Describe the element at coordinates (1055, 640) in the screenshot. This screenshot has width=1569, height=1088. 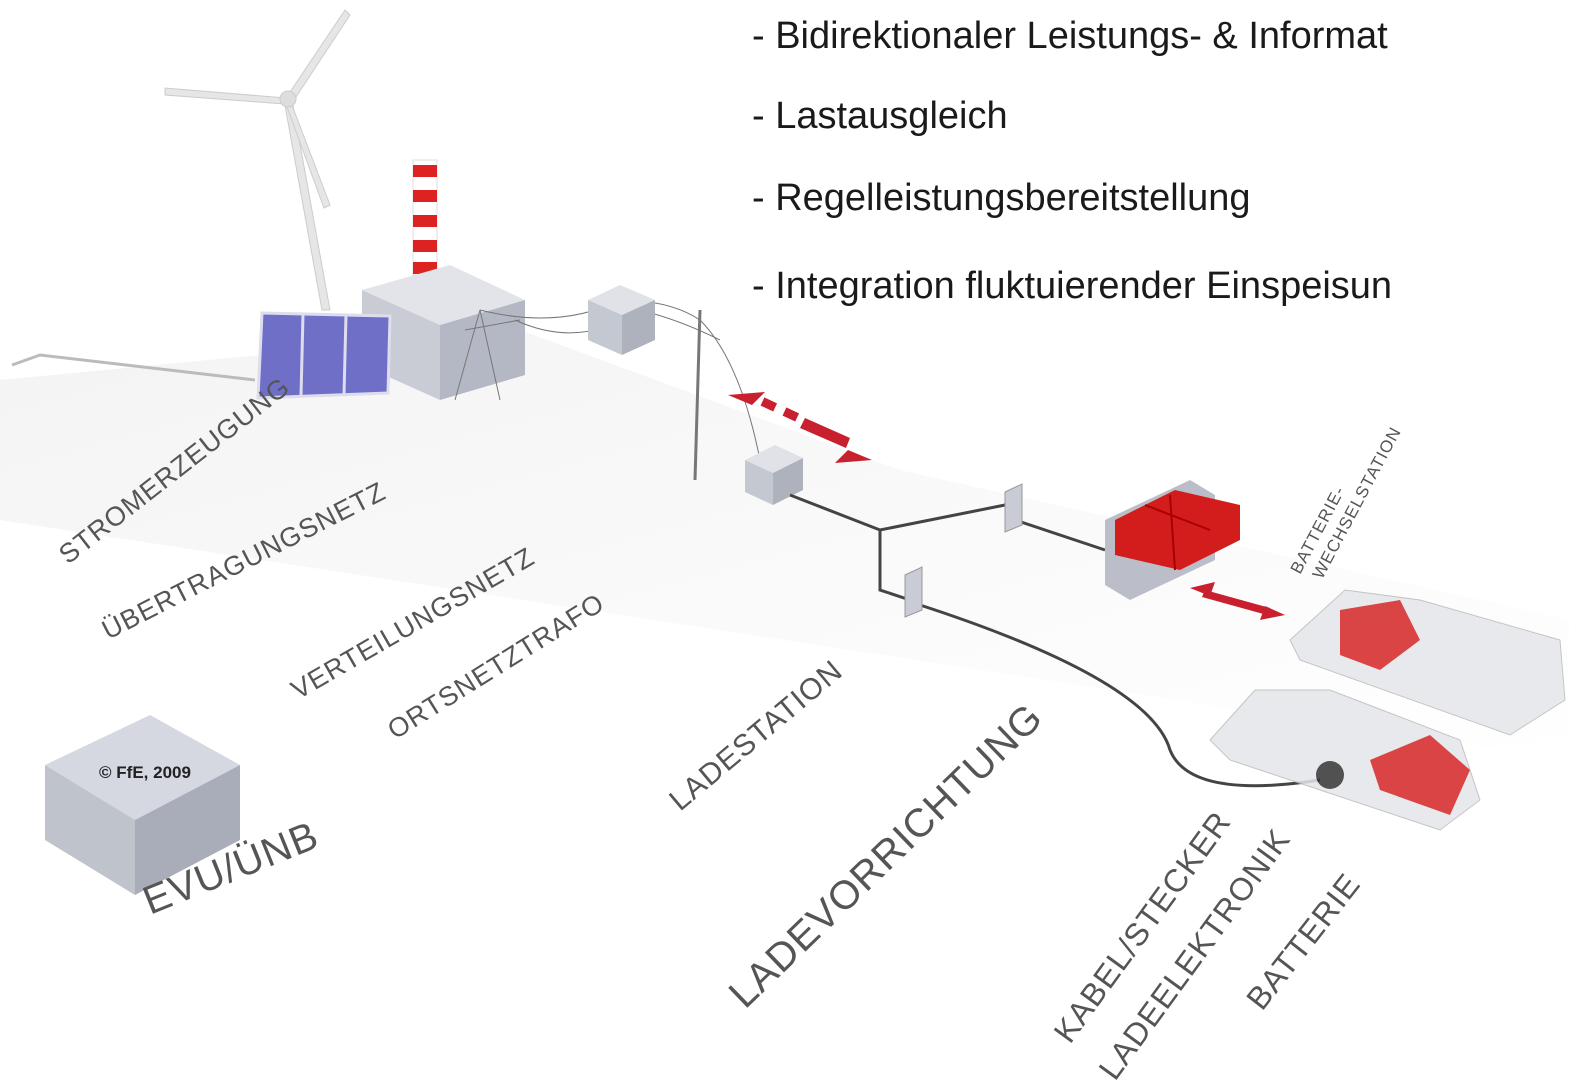
I see `cables` at that location.